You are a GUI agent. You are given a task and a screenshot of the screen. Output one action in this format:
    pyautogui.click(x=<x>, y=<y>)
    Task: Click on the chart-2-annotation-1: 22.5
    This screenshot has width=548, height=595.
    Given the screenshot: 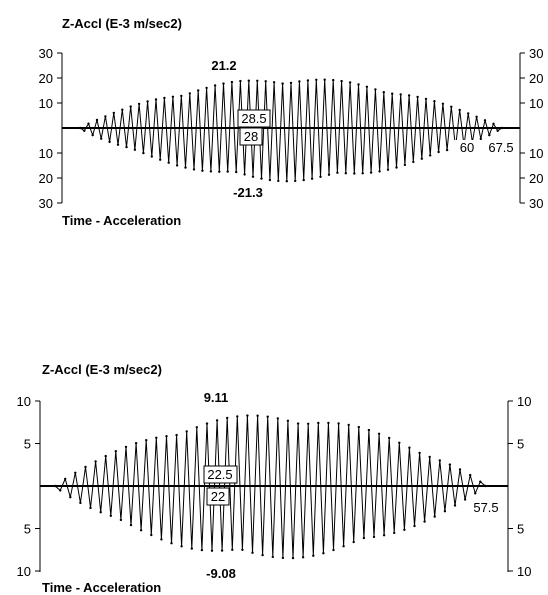 What is the action you would take?
    pyautogui.click(x=219, y=474)
    